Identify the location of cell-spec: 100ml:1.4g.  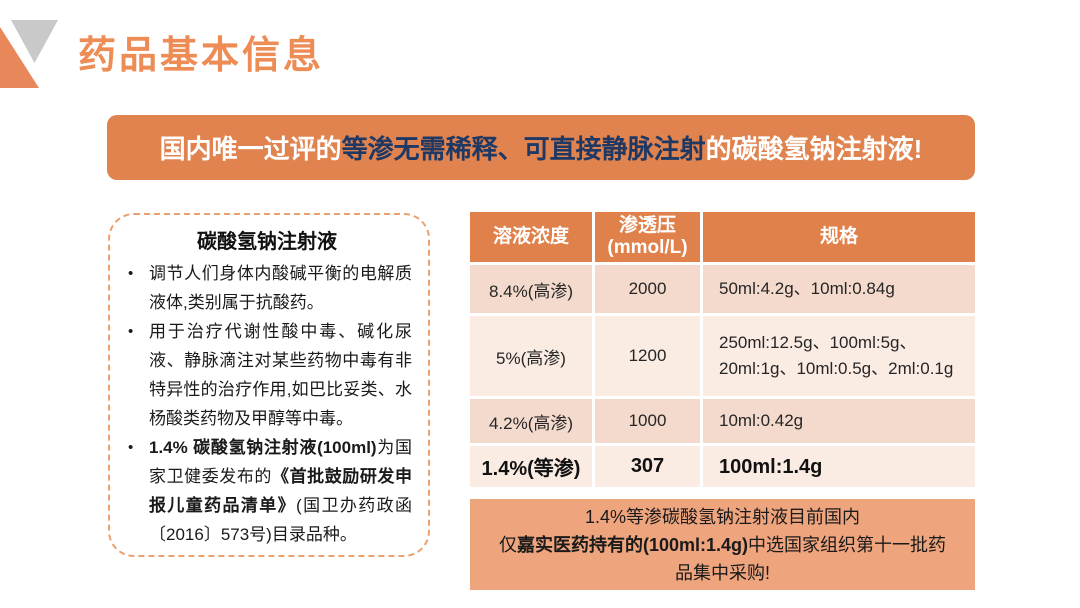
(837, 466).